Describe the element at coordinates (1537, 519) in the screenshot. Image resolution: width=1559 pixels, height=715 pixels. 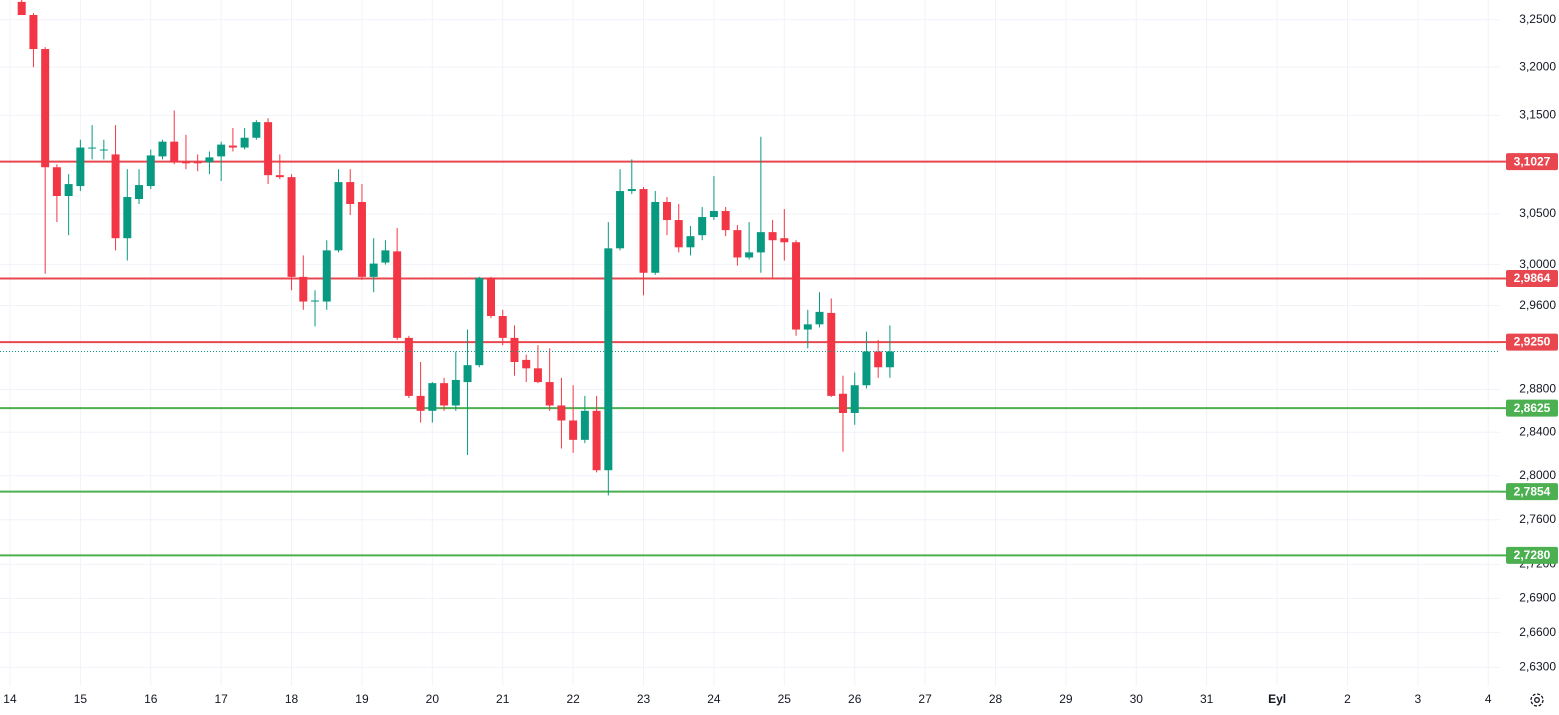
I see `y-tick-label: 2,7600` at that location.